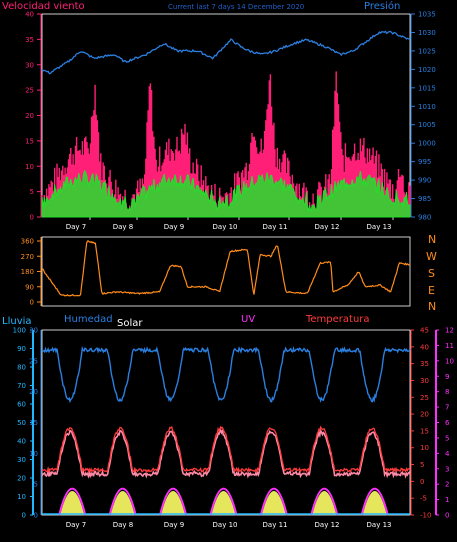  What do you see at coordinates (382, 6) in the screenshot?
I see `pressure-title: Presión` at bounding box center [382, 6].